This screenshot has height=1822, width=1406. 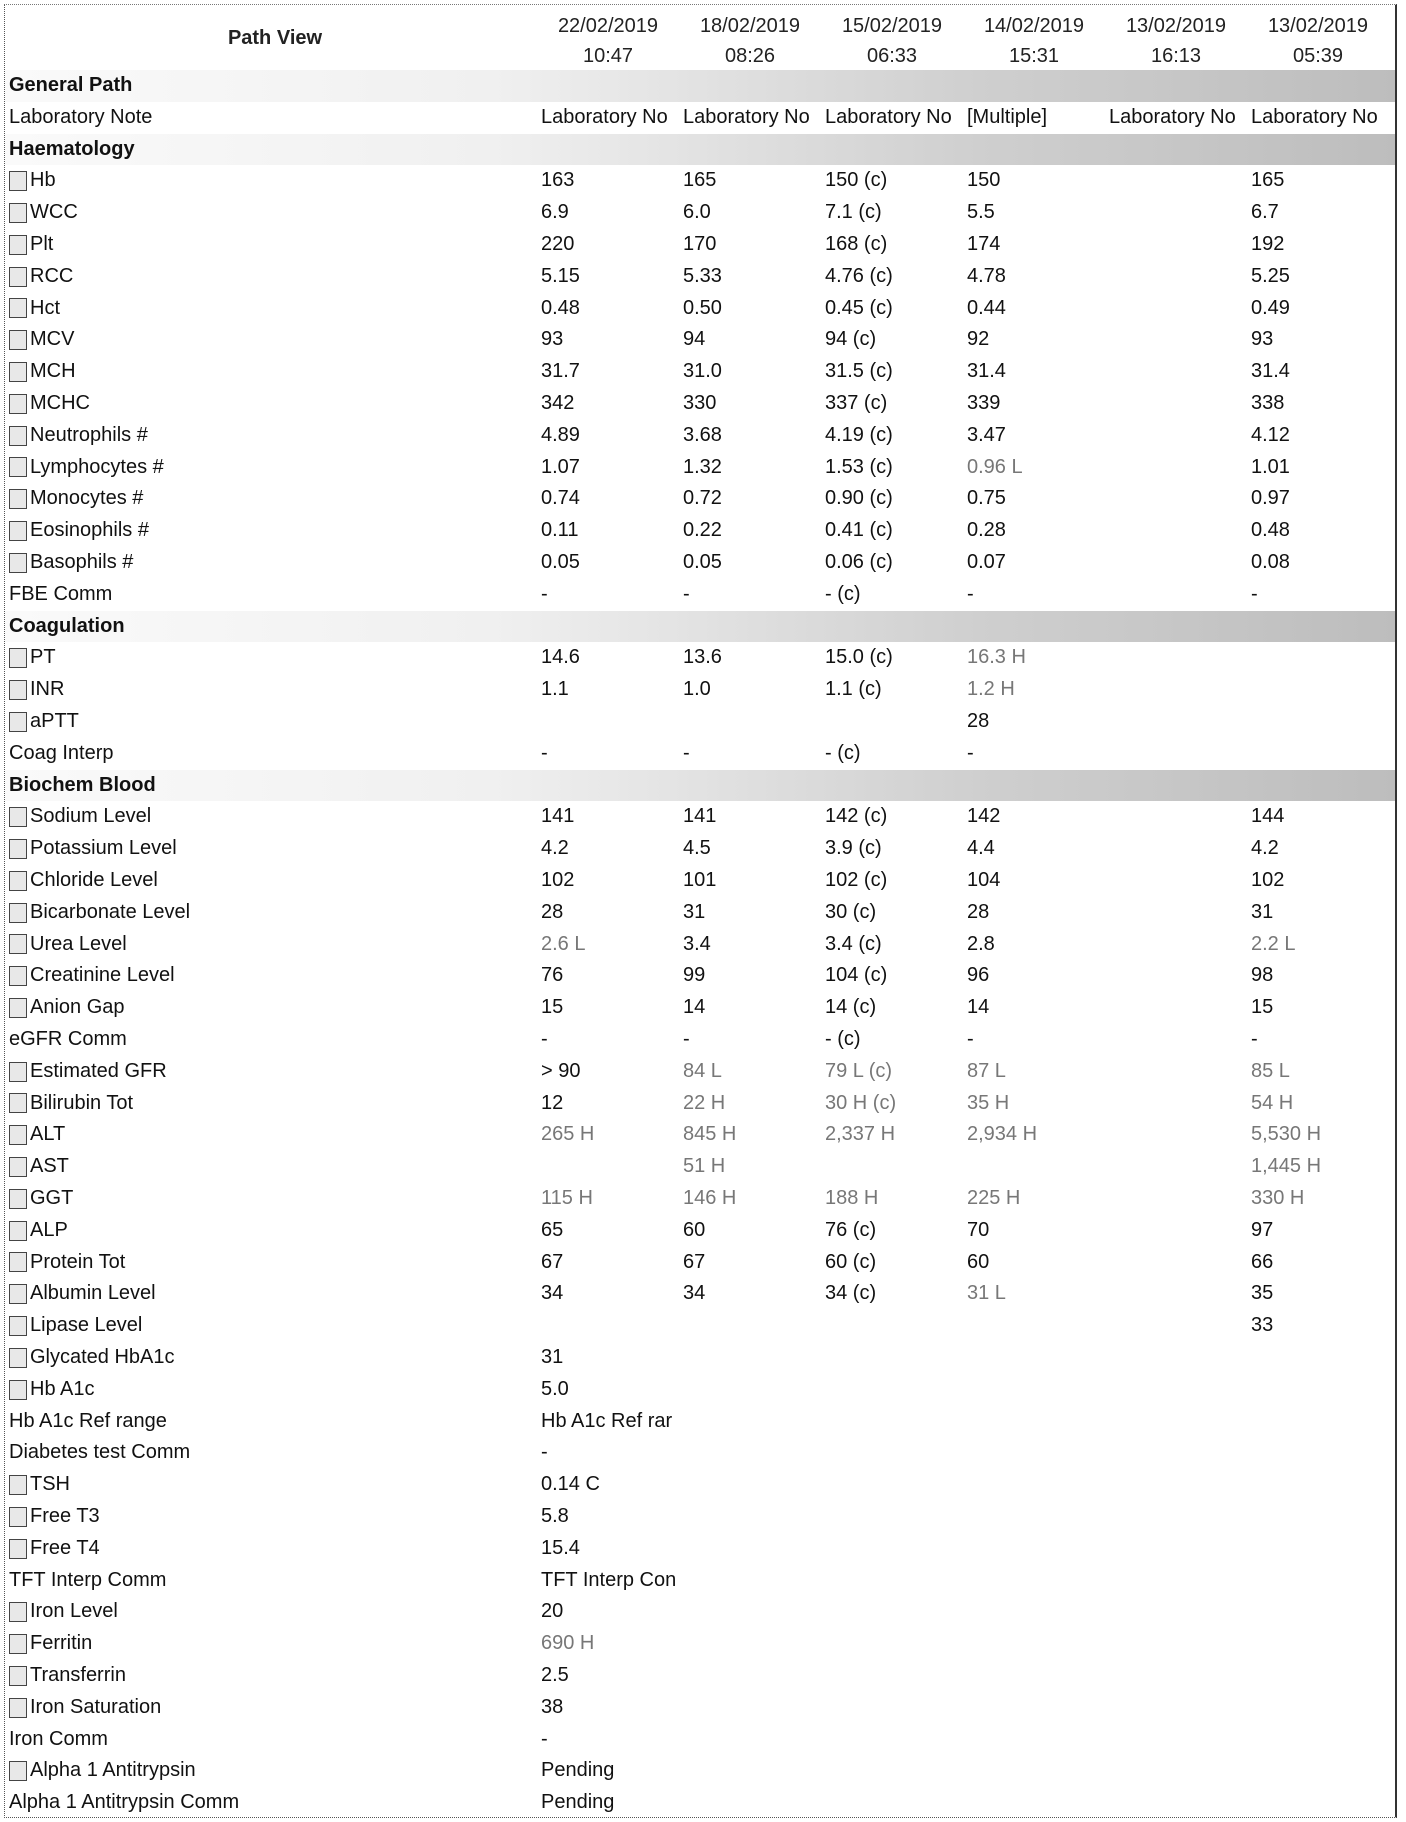 What do you see at coordinates (702, 466) in the screenshot?
I see `result-cell: 1.32` at bounding box center [702, 466].